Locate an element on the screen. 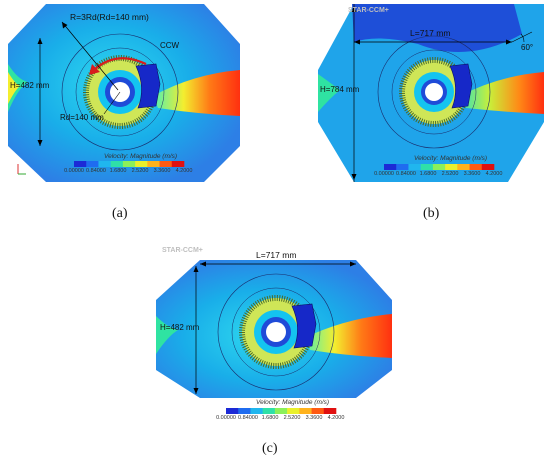  caption-c: (c) is located at coordinates (270, 448).